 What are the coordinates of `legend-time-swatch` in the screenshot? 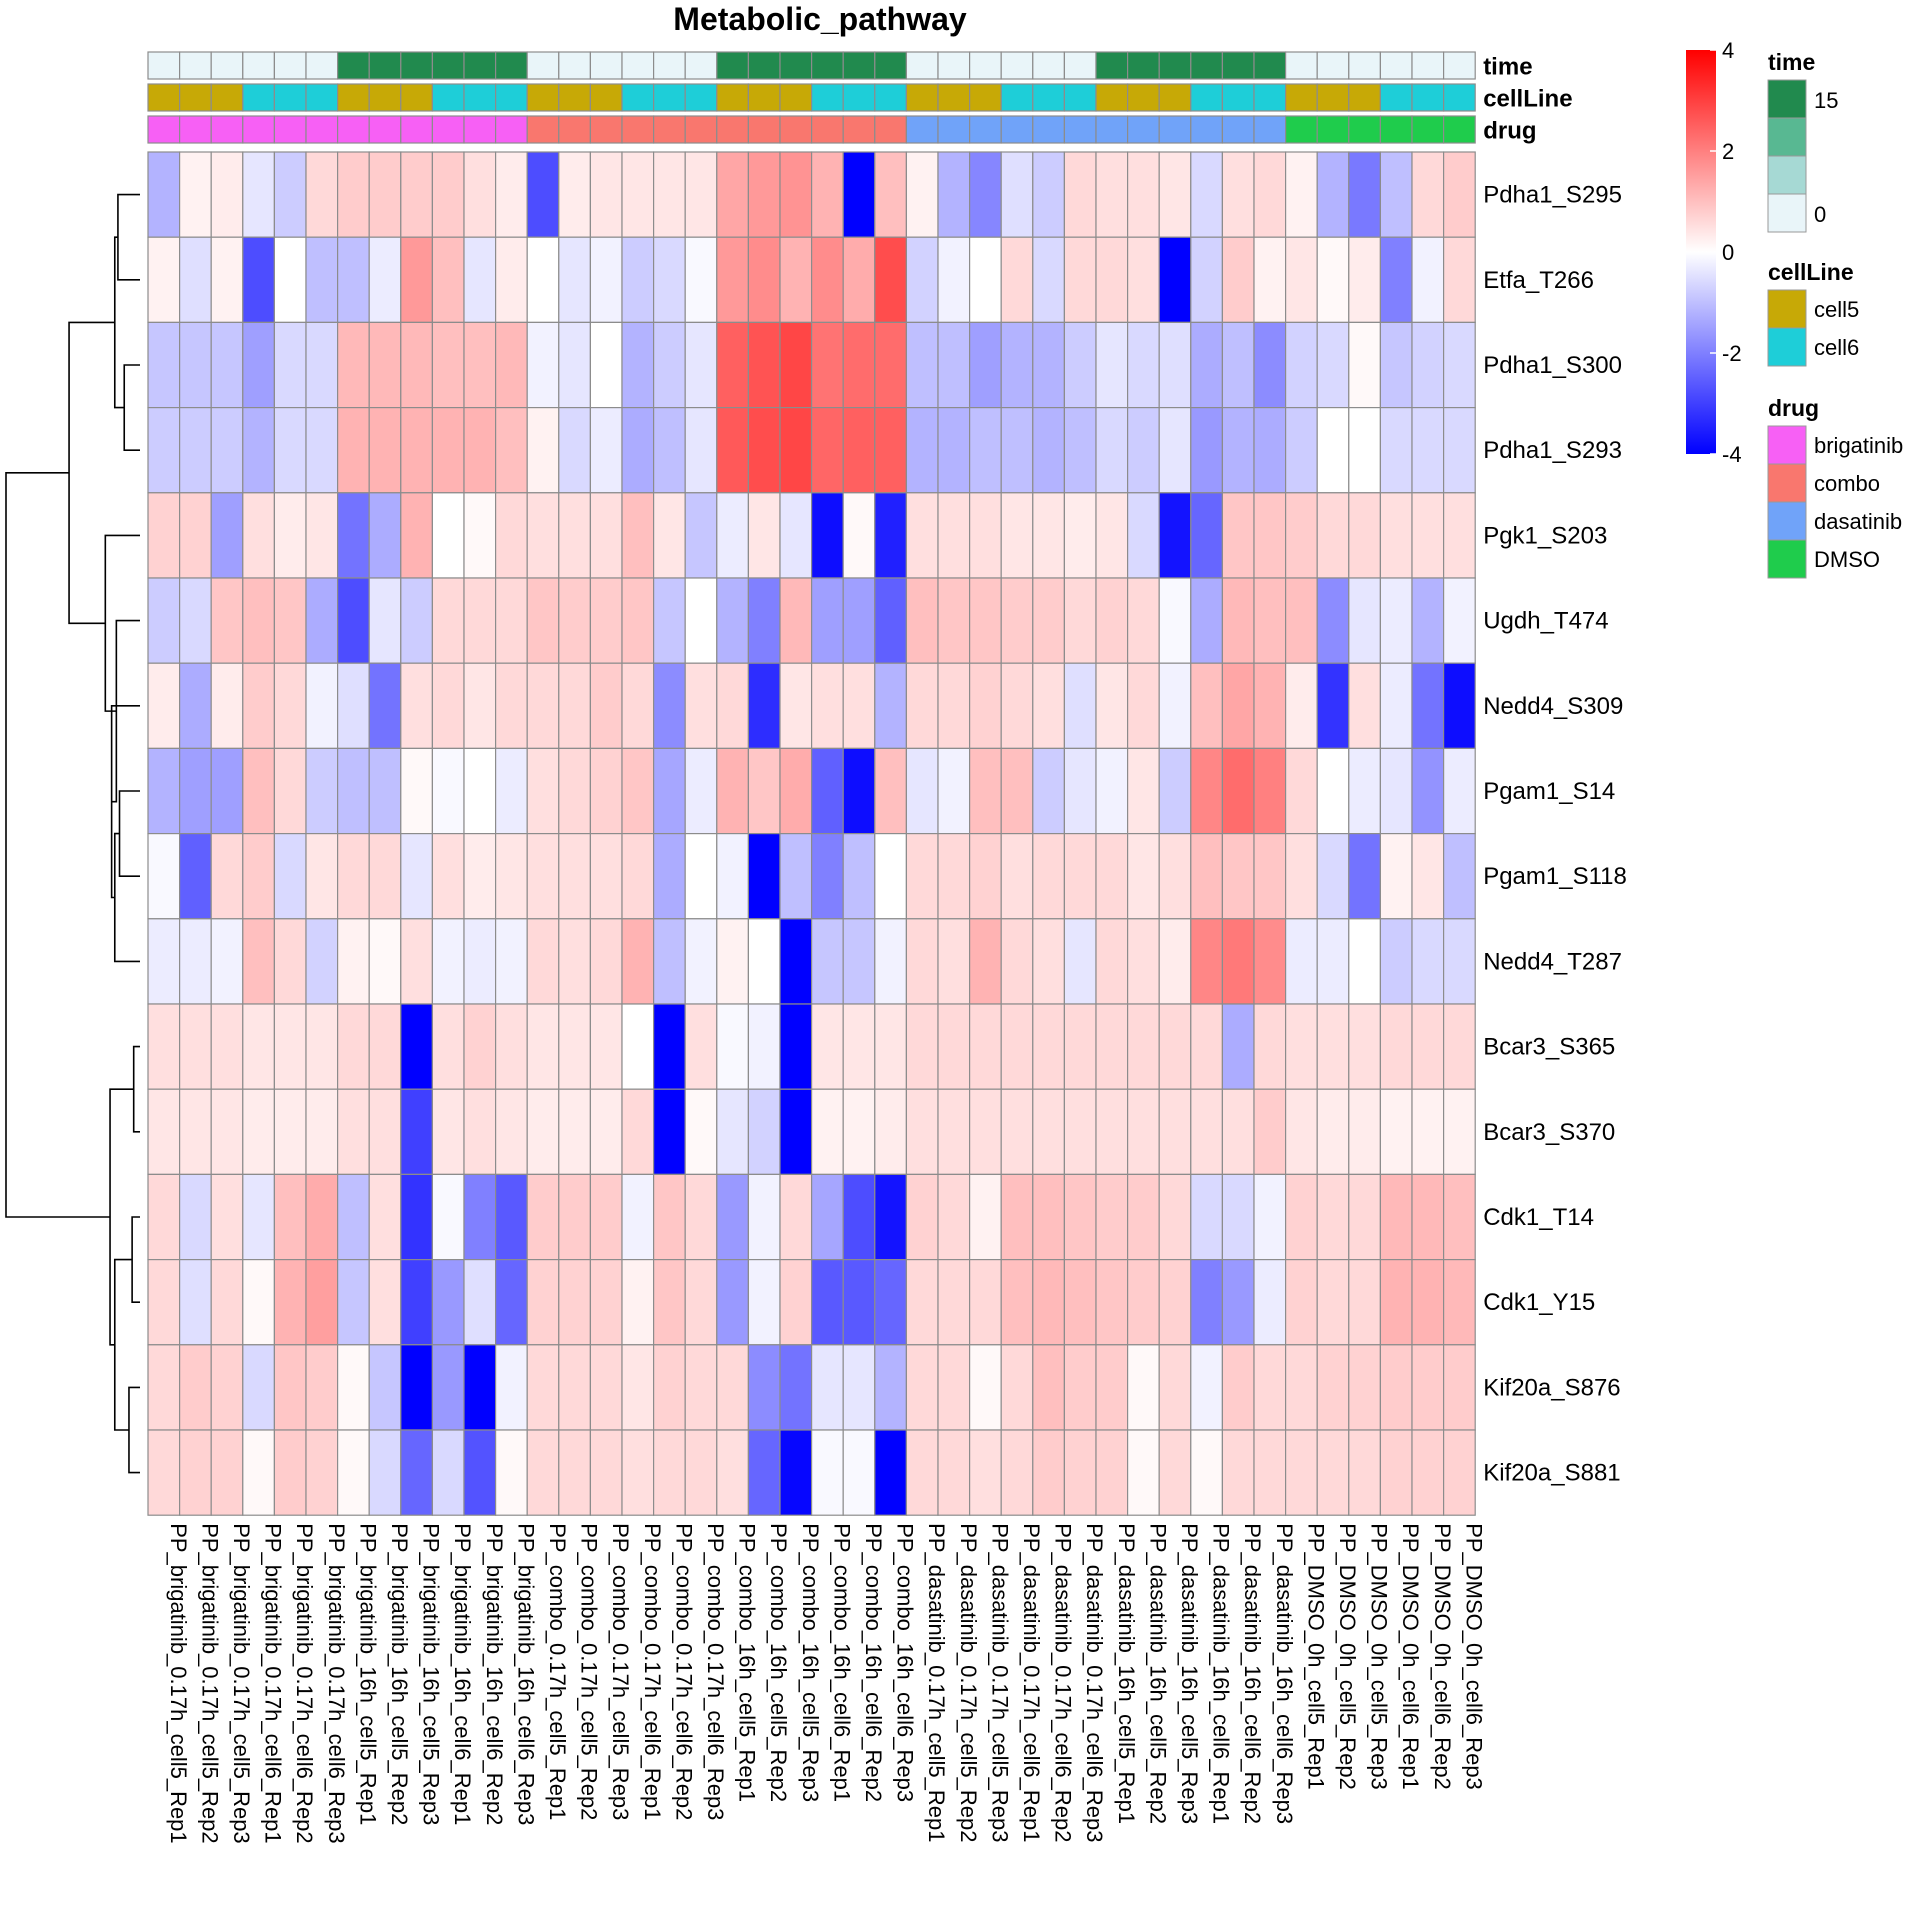 It's located at (1787, 137).